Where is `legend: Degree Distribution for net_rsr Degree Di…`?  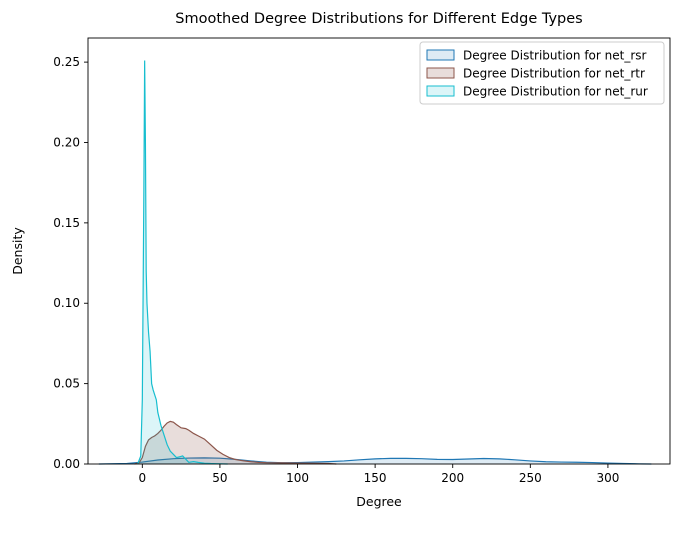 legend: Degree Distribution for net_rsr Degree Di… is located at coordinates (542, 73).